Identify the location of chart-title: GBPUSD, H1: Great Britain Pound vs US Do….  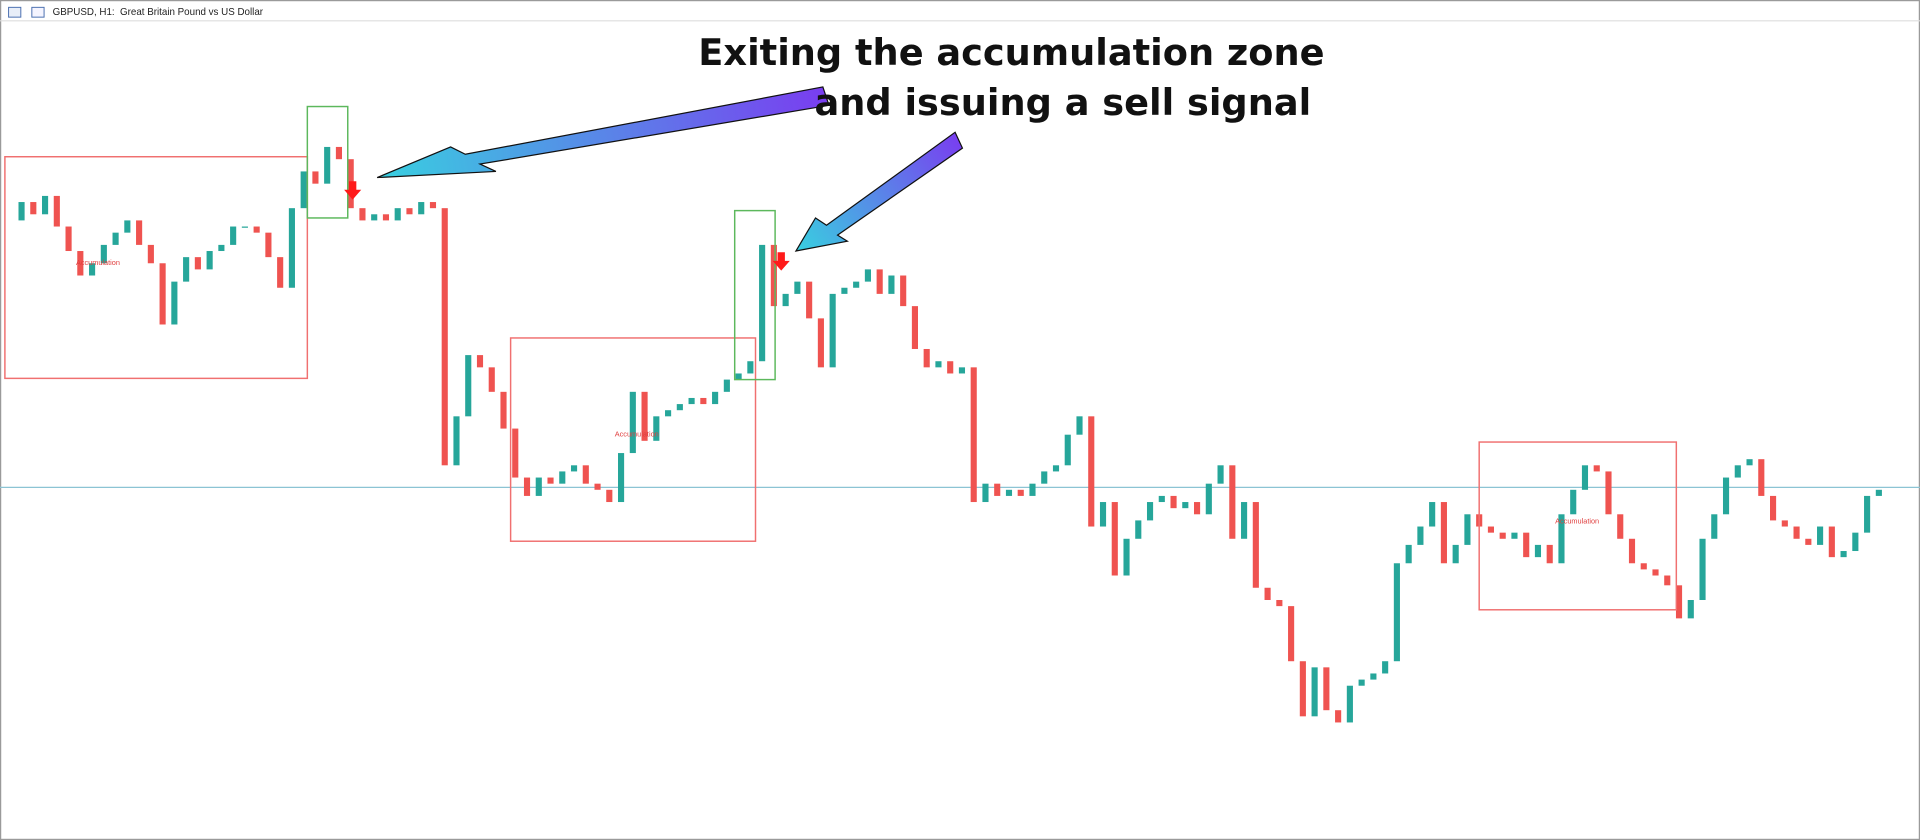
(158, 12).